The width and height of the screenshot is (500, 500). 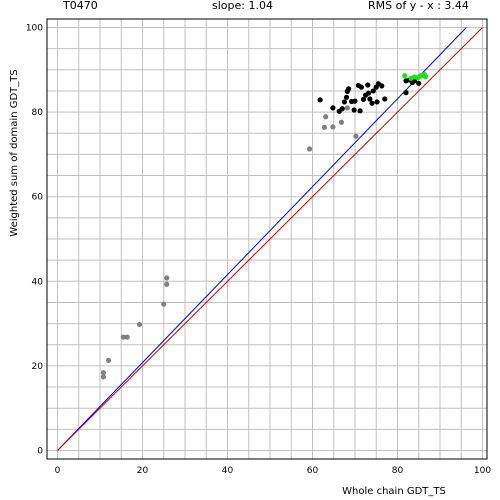 I want to click on rms-label: RMS of y - x : 3.44, so click(x=418, y=6).